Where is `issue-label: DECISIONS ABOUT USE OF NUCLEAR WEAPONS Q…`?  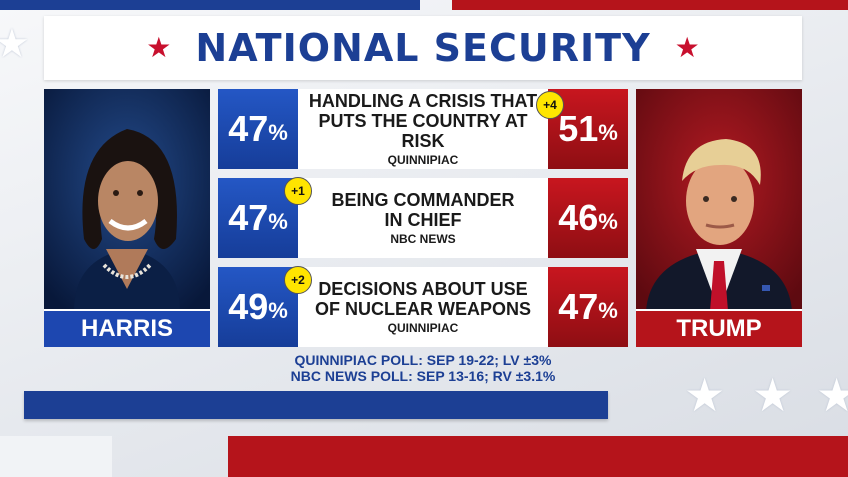
issue-label: DECISIONS ABOUT USE OF NUCLEAR WEAPONS Q… is located at coordinates (423, 307).